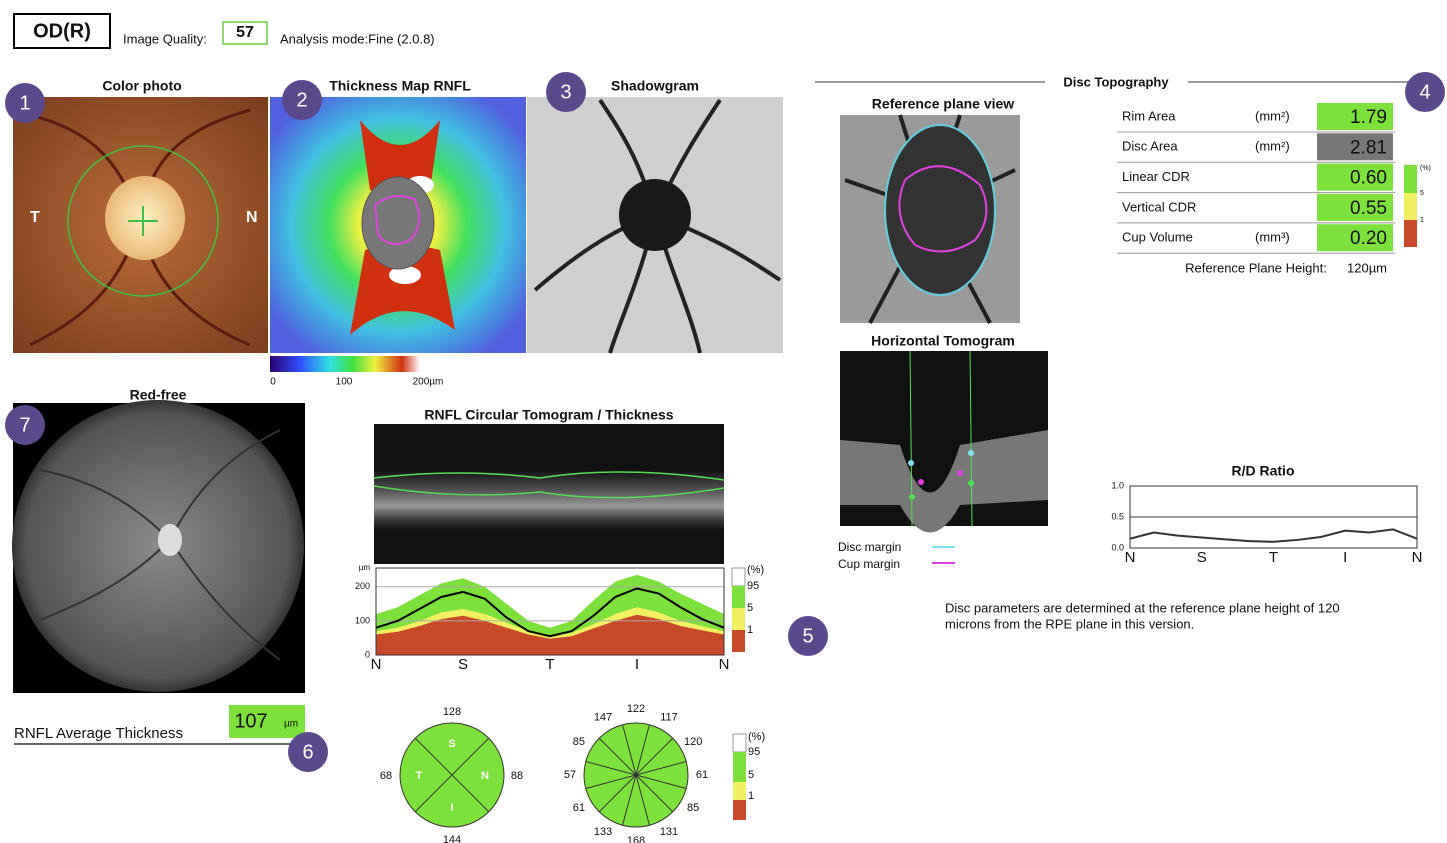 This screenshot has height=843, width=1447. I want to click on sector-value: 88, so click(517, 776).